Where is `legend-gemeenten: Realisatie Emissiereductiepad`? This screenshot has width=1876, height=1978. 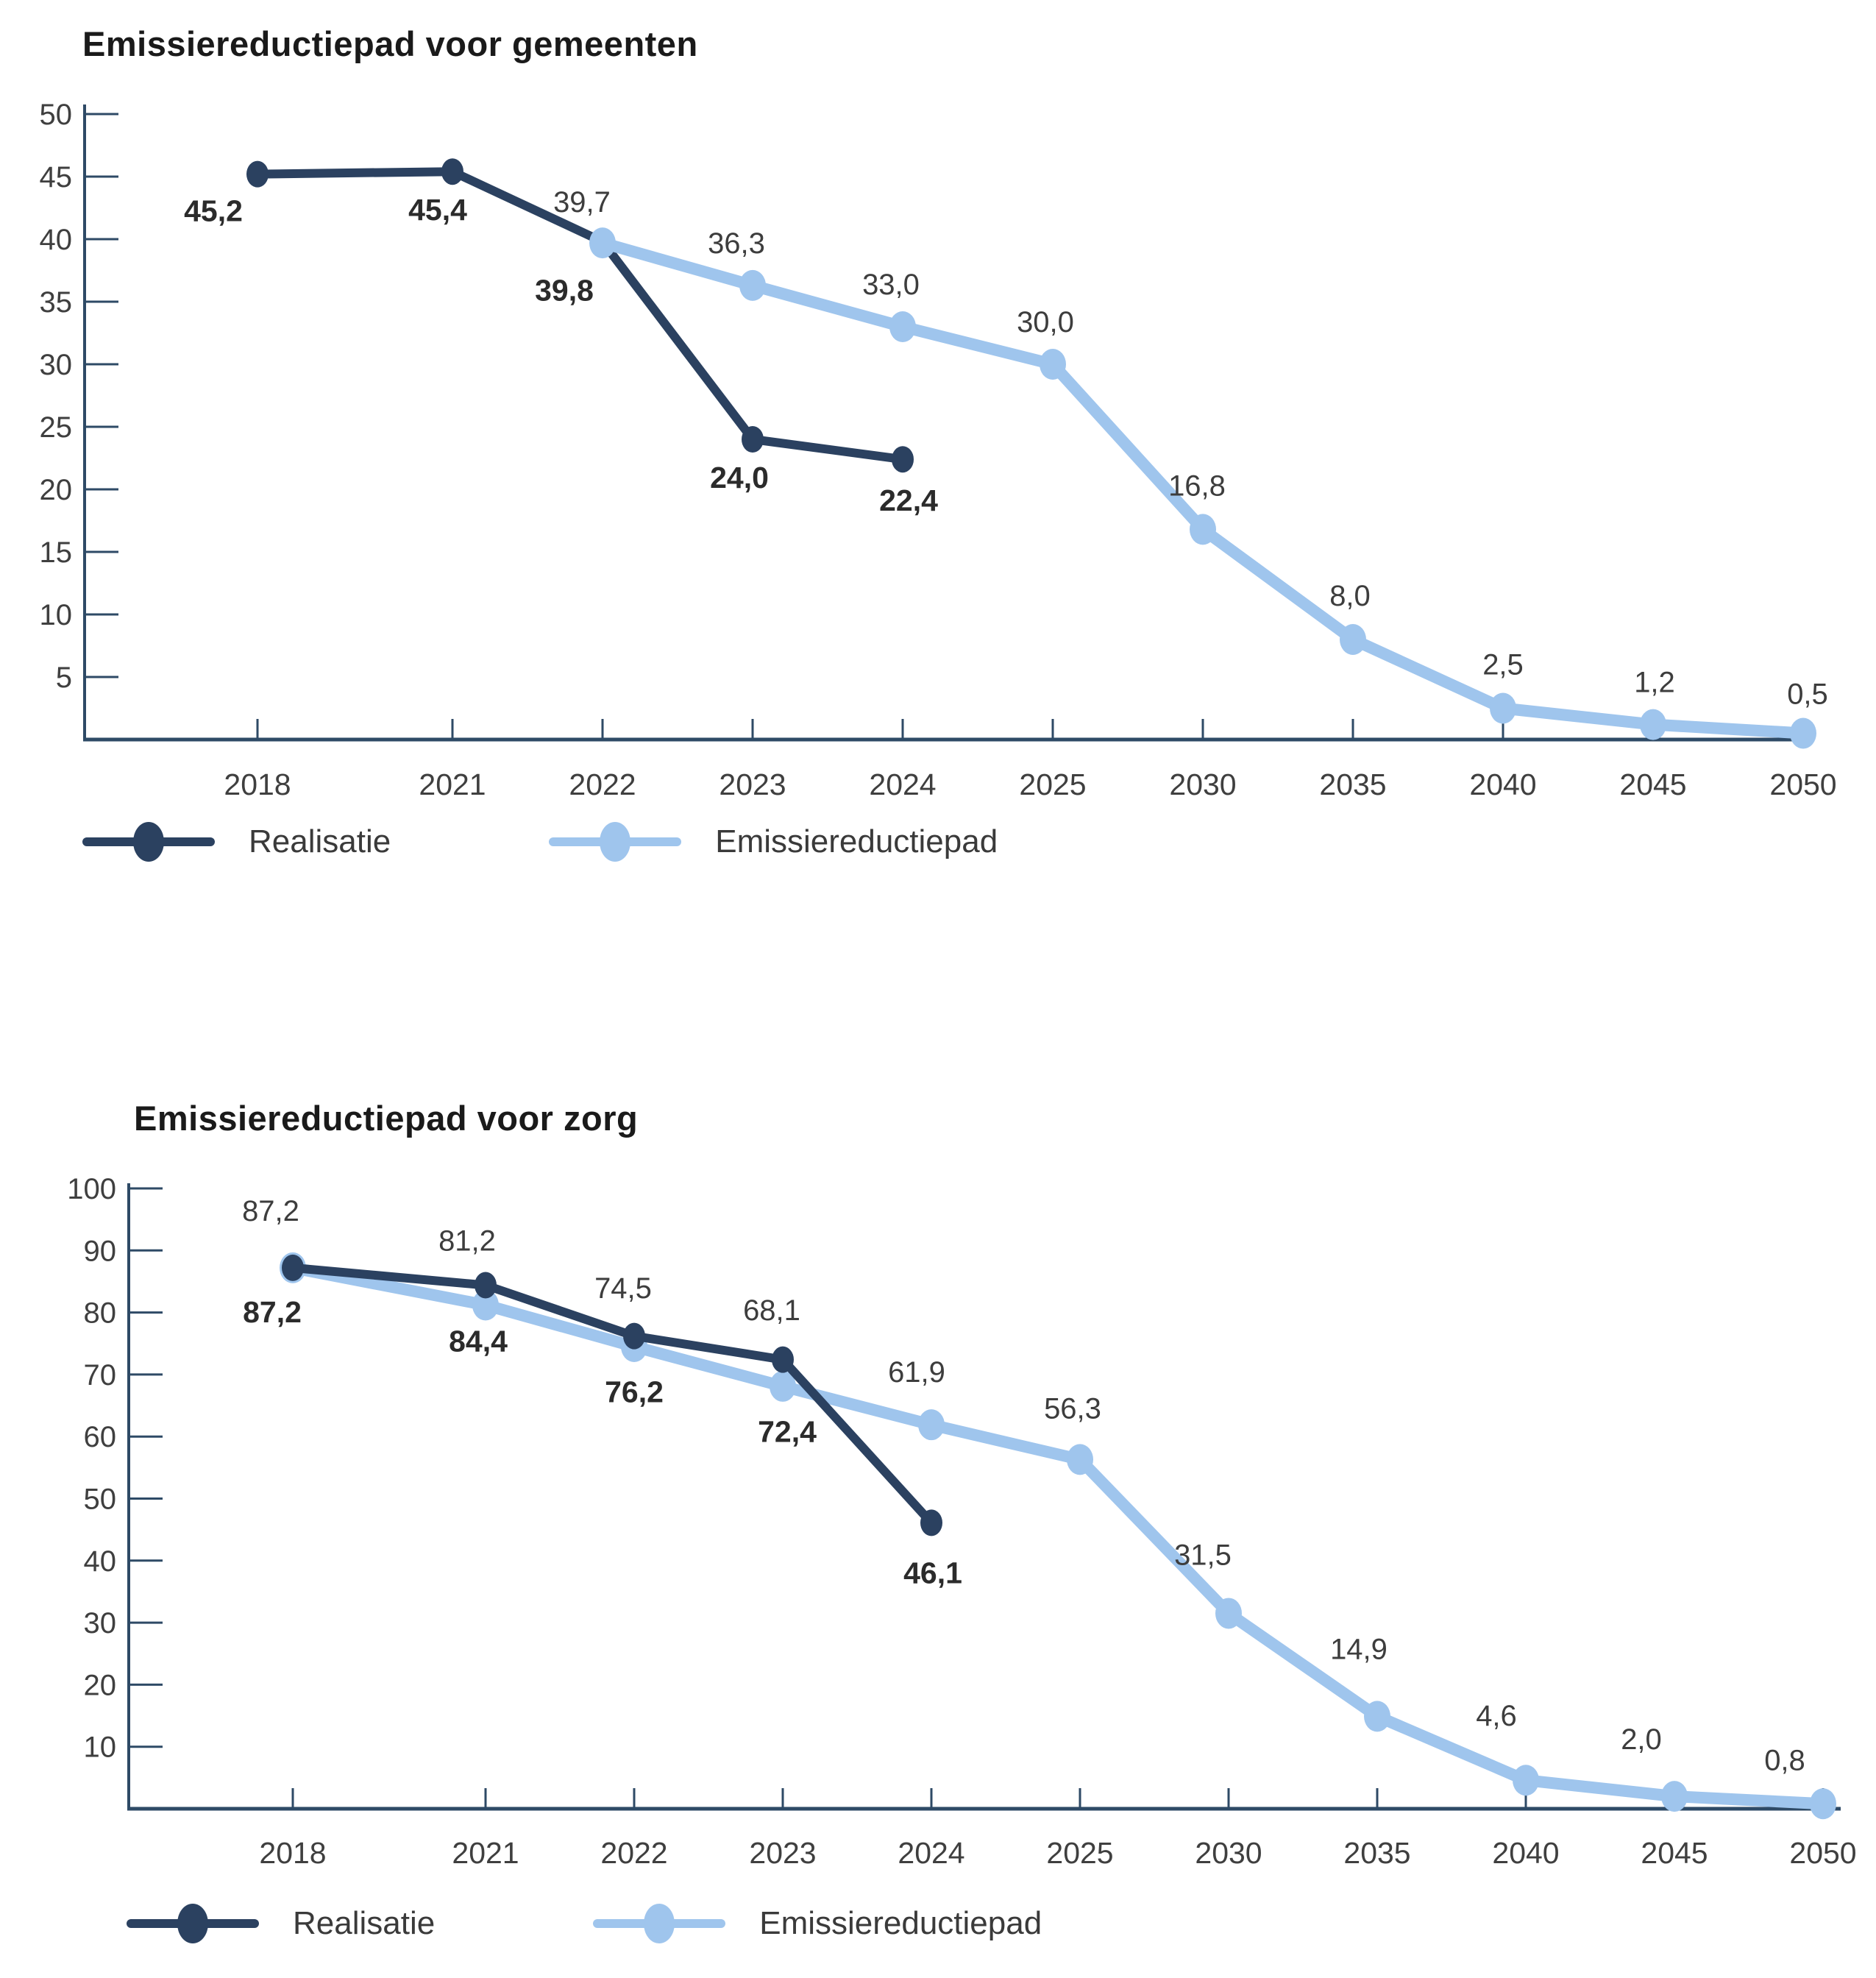 legend-gemeenten: Realisatie Emissiereductiepad is located at coordinates (979, 841).